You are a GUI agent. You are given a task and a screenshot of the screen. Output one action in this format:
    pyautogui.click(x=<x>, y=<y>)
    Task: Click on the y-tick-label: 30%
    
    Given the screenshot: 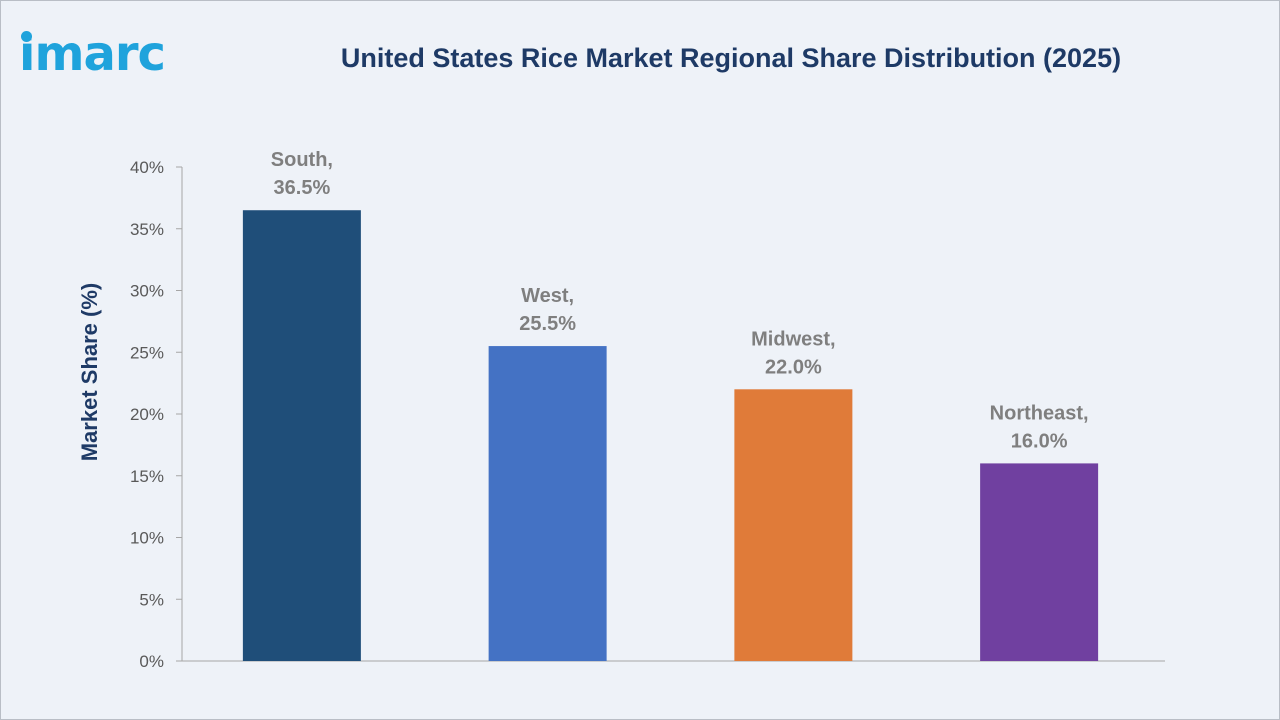 What is the action you would take?
    pyautogui.click(x=147, y=291)
    